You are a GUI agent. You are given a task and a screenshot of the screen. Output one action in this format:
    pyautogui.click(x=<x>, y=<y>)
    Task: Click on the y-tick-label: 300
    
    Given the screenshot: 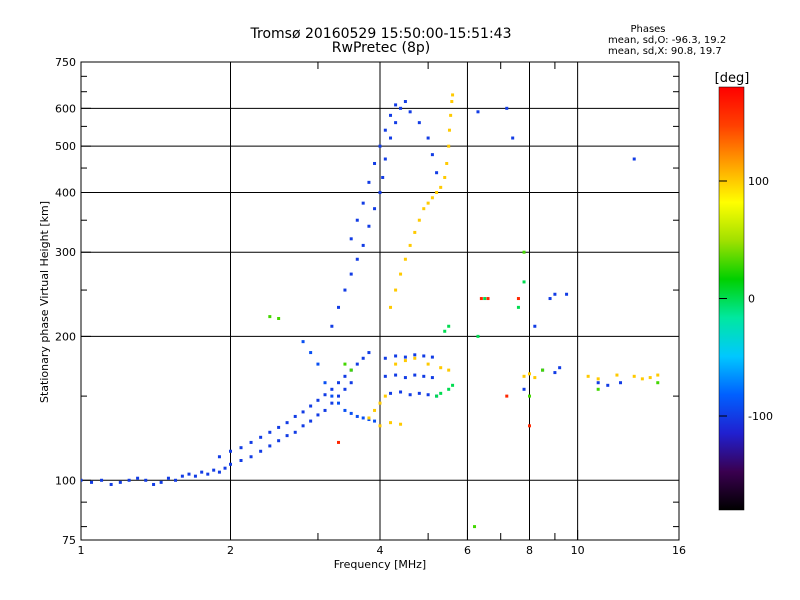 What is the action you would take?
    pyautogui.click(x=65, y=252)
    